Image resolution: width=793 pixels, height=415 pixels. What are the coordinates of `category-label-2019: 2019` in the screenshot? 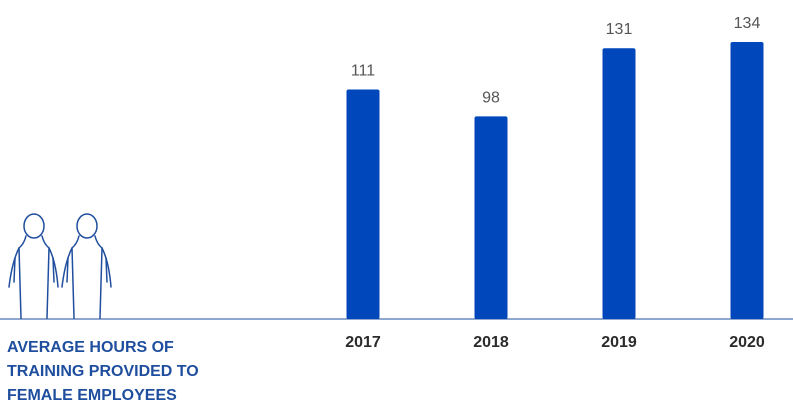 It's located at (619, 342).